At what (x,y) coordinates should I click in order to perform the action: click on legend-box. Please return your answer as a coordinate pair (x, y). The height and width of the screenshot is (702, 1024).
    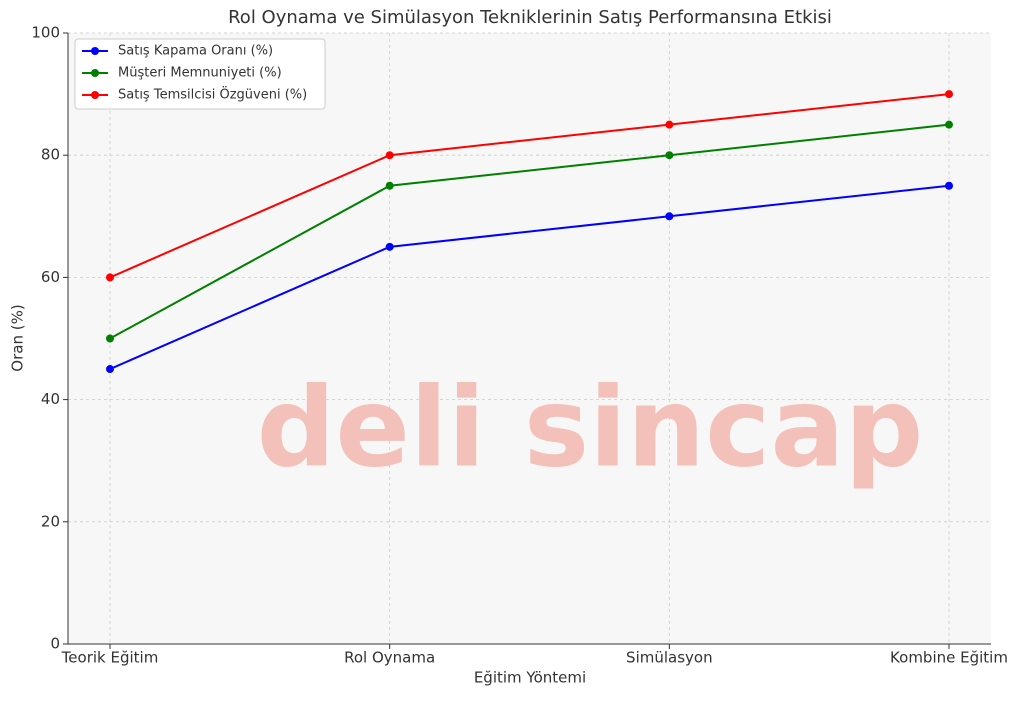
    Looking at the image, I should click on (200, 74).